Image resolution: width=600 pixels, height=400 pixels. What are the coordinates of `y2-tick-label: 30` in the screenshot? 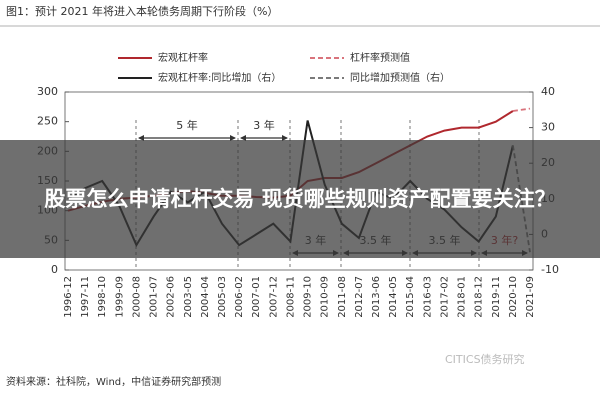 It's located at (548, 127).